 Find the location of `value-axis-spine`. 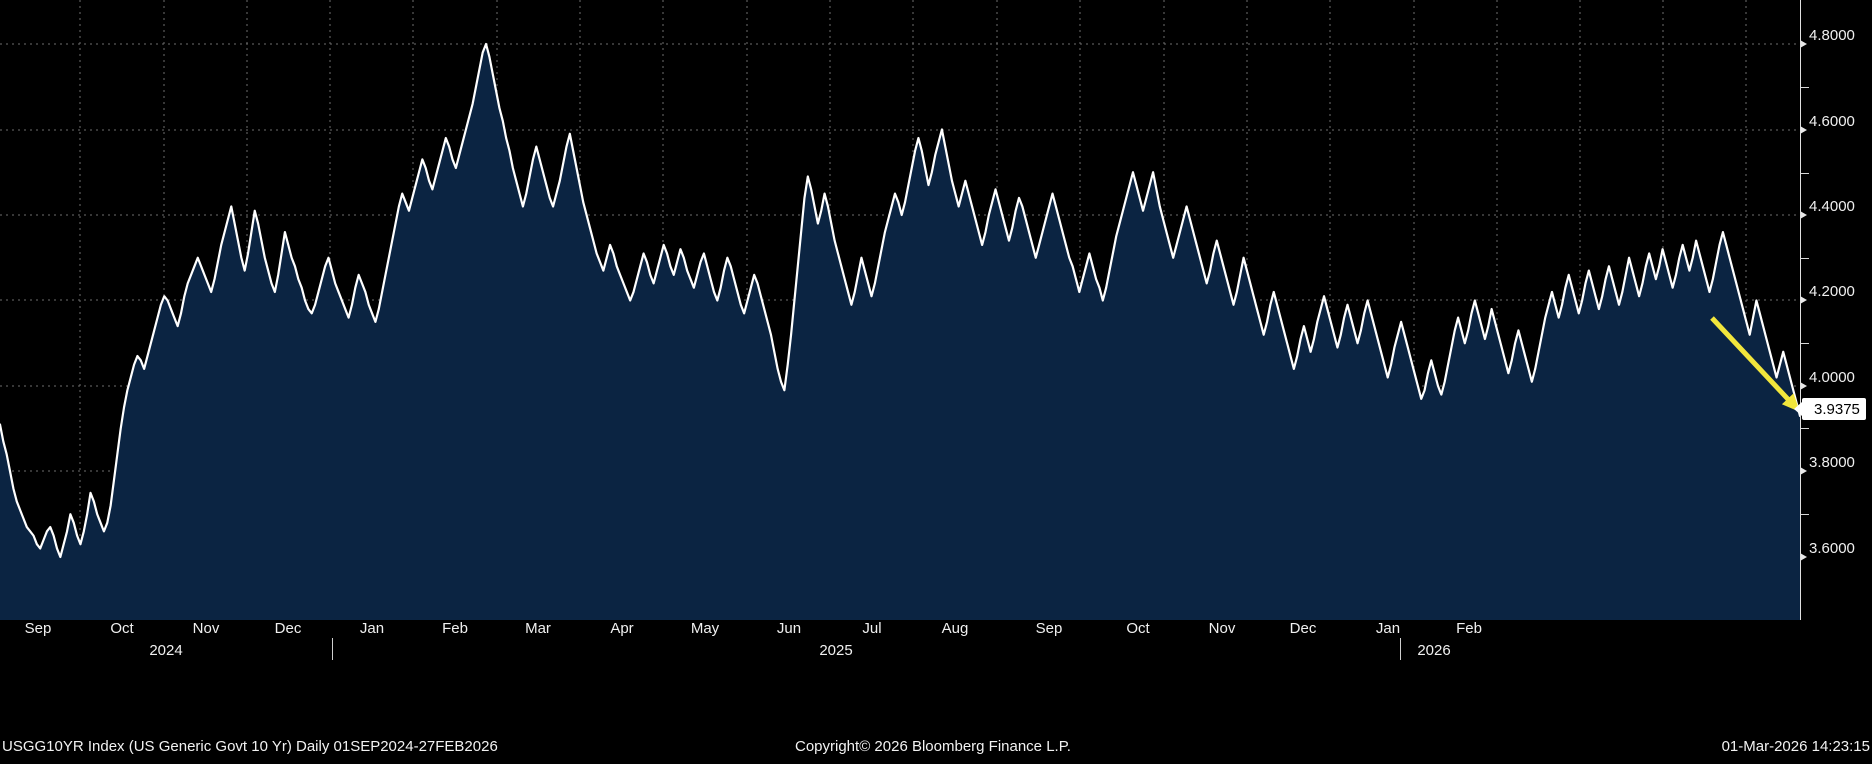

value-axis-spine is located at coordinates (1800, 310).